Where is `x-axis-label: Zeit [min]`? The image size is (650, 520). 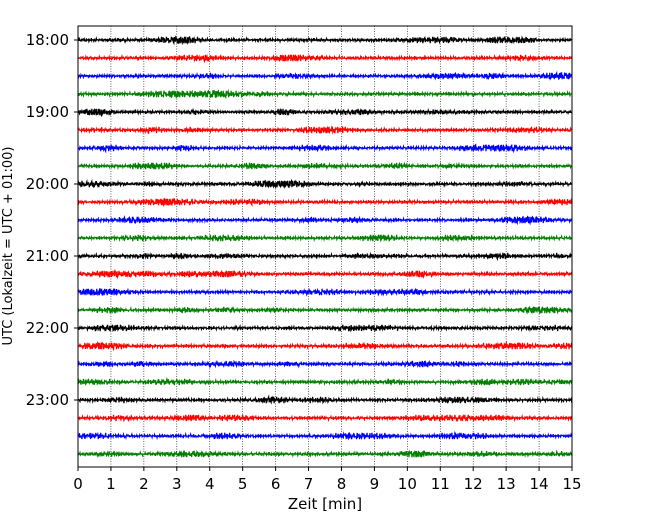
x-axis-label: Zeit [min] is located at coordinates (325, 504).